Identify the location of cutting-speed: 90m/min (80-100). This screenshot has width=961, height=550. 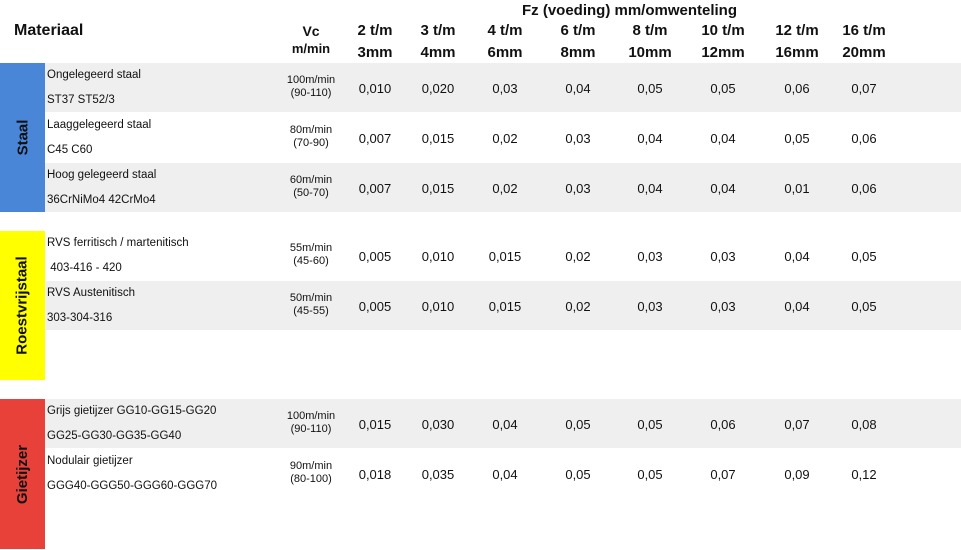
(311, 473).